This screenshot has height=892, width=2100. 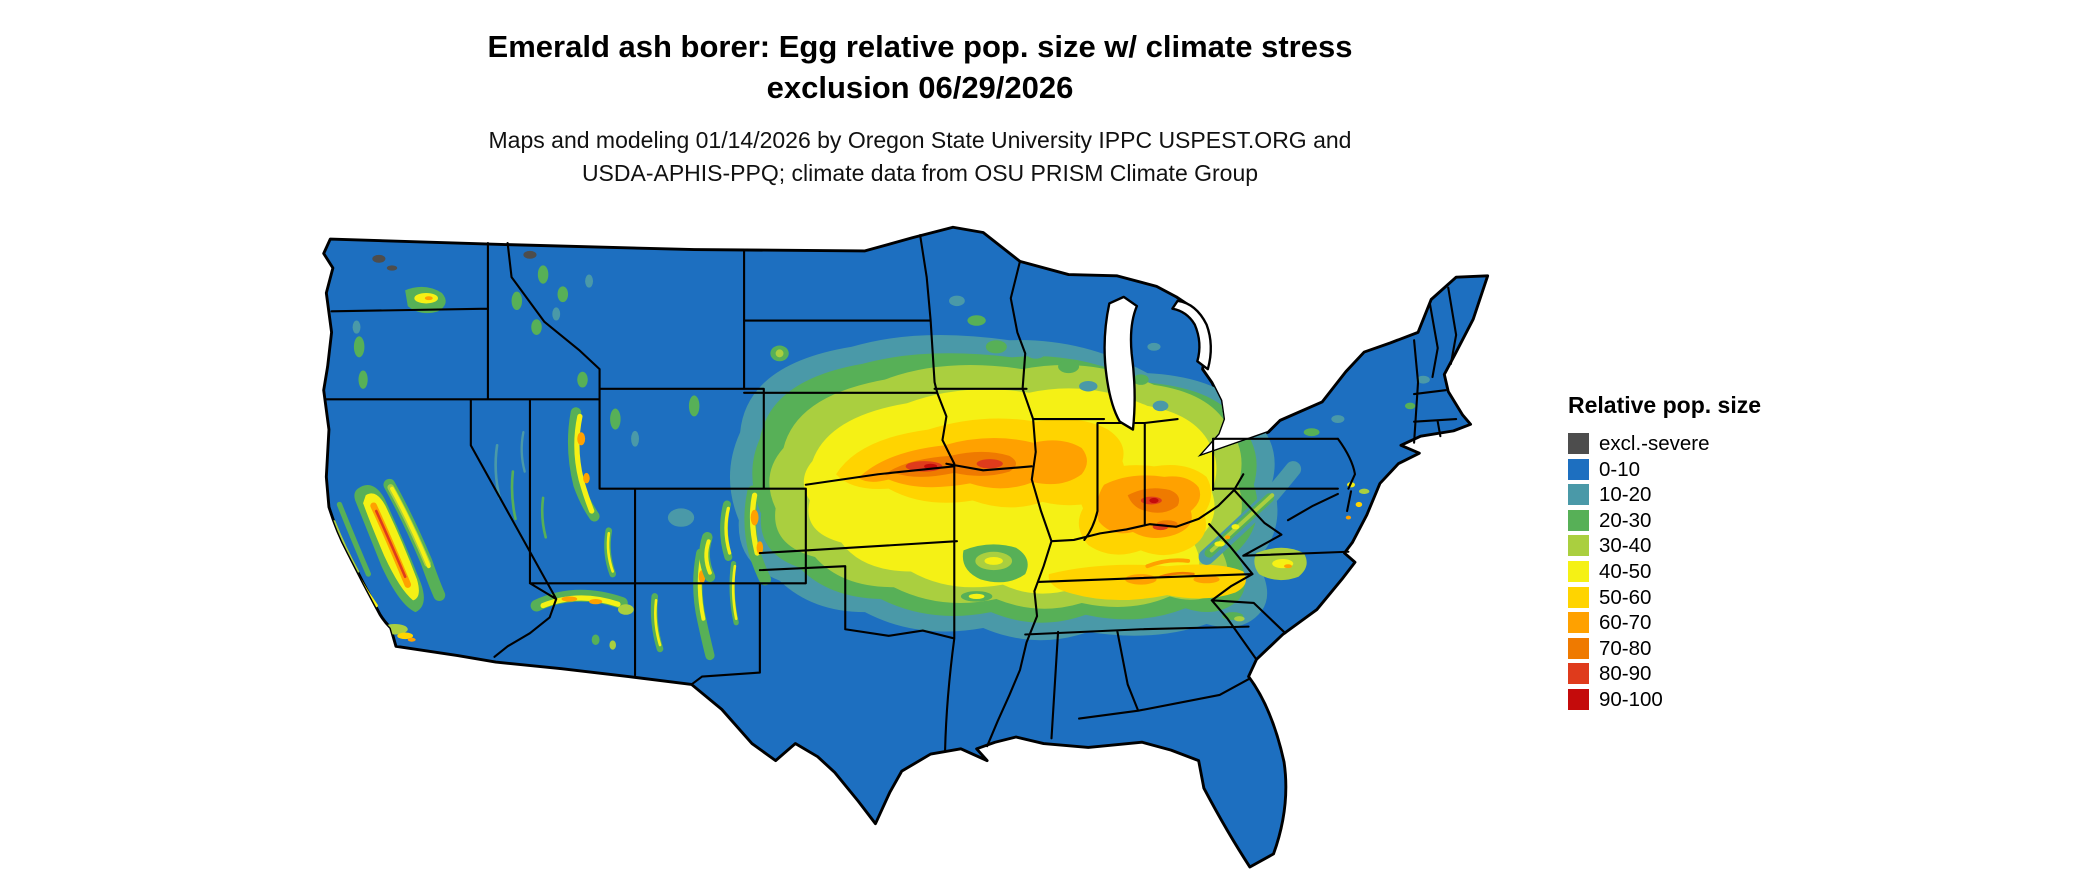 I want to click on legend-item-label: 50-60, so click(x=1625, y=597).